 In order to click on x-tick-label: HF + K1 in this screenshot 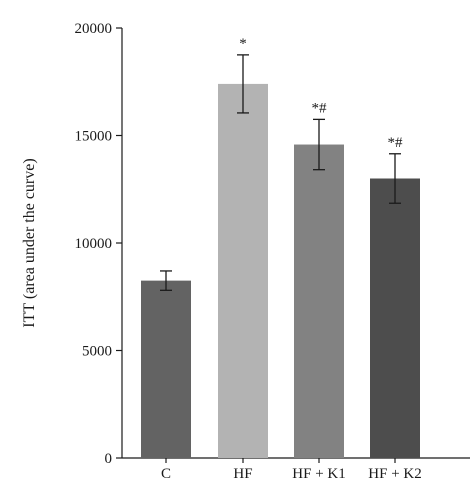, I will do `click(318, 474)`.